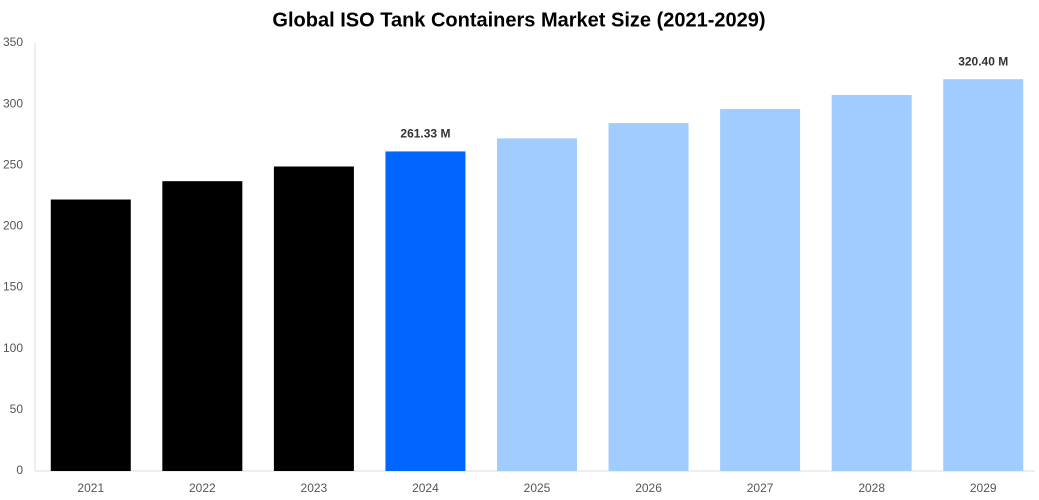 This screenshot has width=1039, height=500. Describe the element at coordinates (13, 226) in the screenshot. I see `y-tick-label: 200` at that location.